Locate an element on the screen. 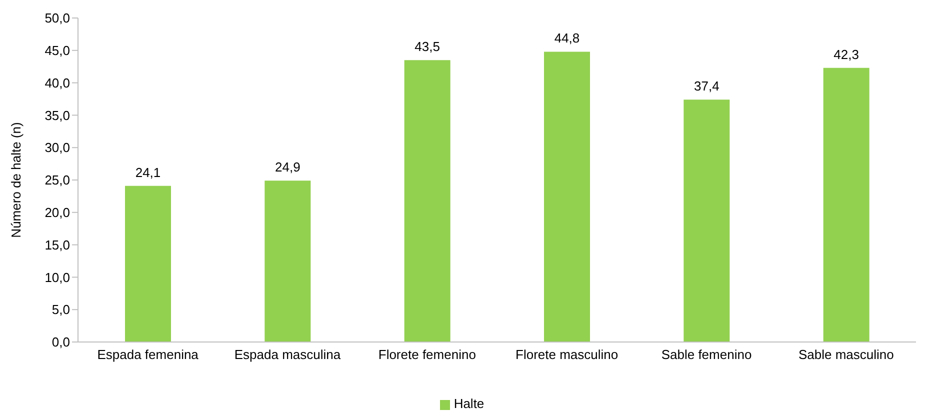 The width and height of the screenshot is (934, 419). y-tick-label: 30,0 is located at coordinates (57, 148).